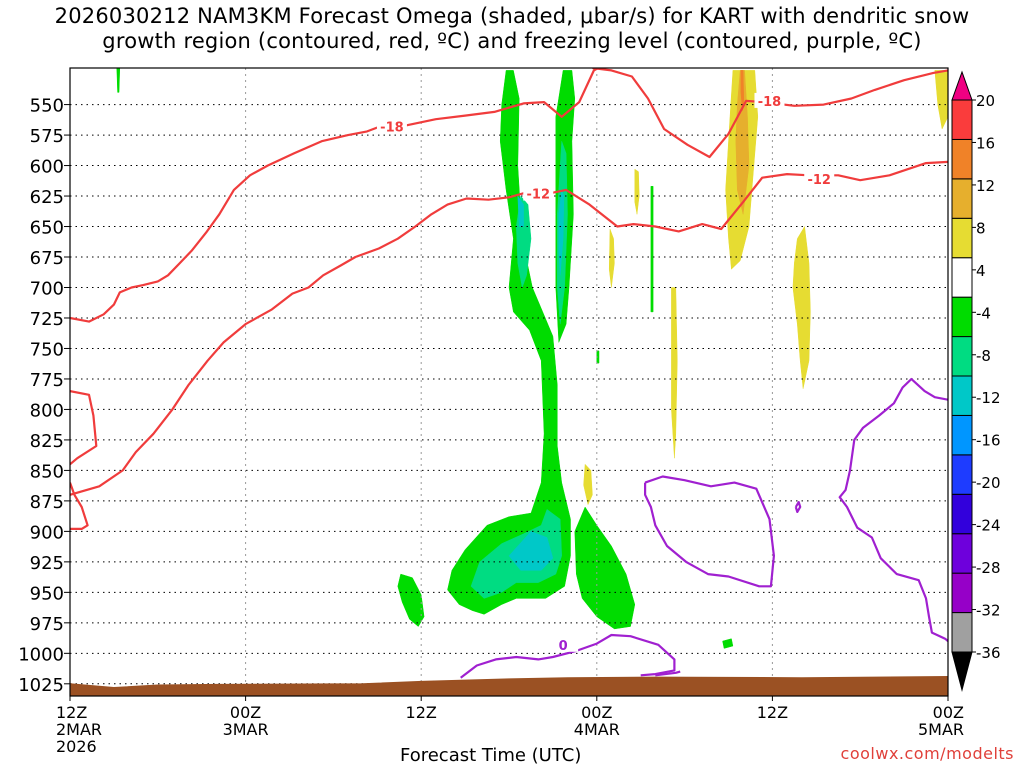 The width and height of the screenshot is (1024, 768). I want to click on x-tick-label-5-1: 5MAR, so click(941, 729).